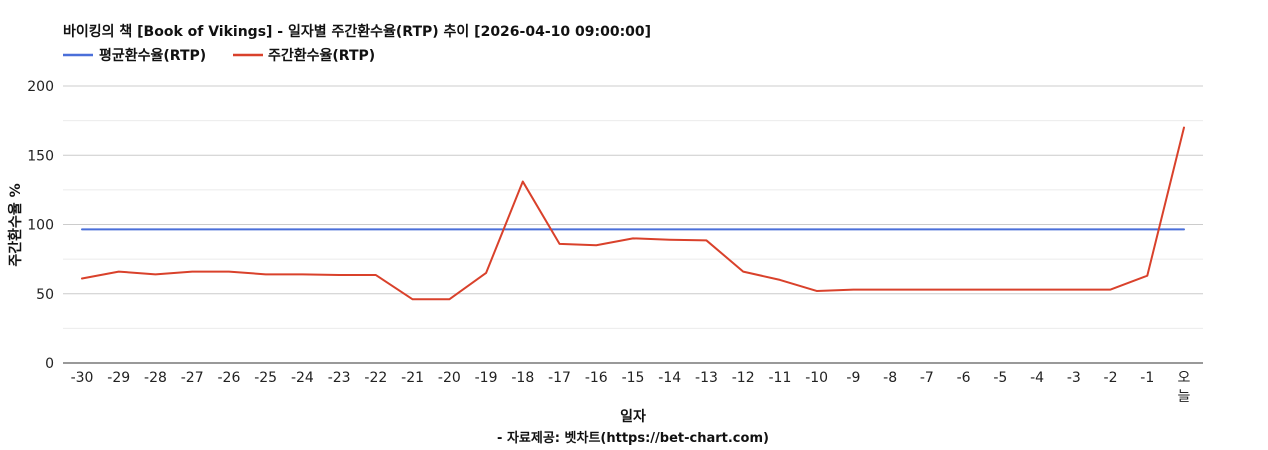 The height and width of the screenshot is (450, 1268). Describe the element at coordinates (219, 55) in the screenshot. I see `legend: 평균환수율(RTP) 주간환수율(RTP)` at that location.